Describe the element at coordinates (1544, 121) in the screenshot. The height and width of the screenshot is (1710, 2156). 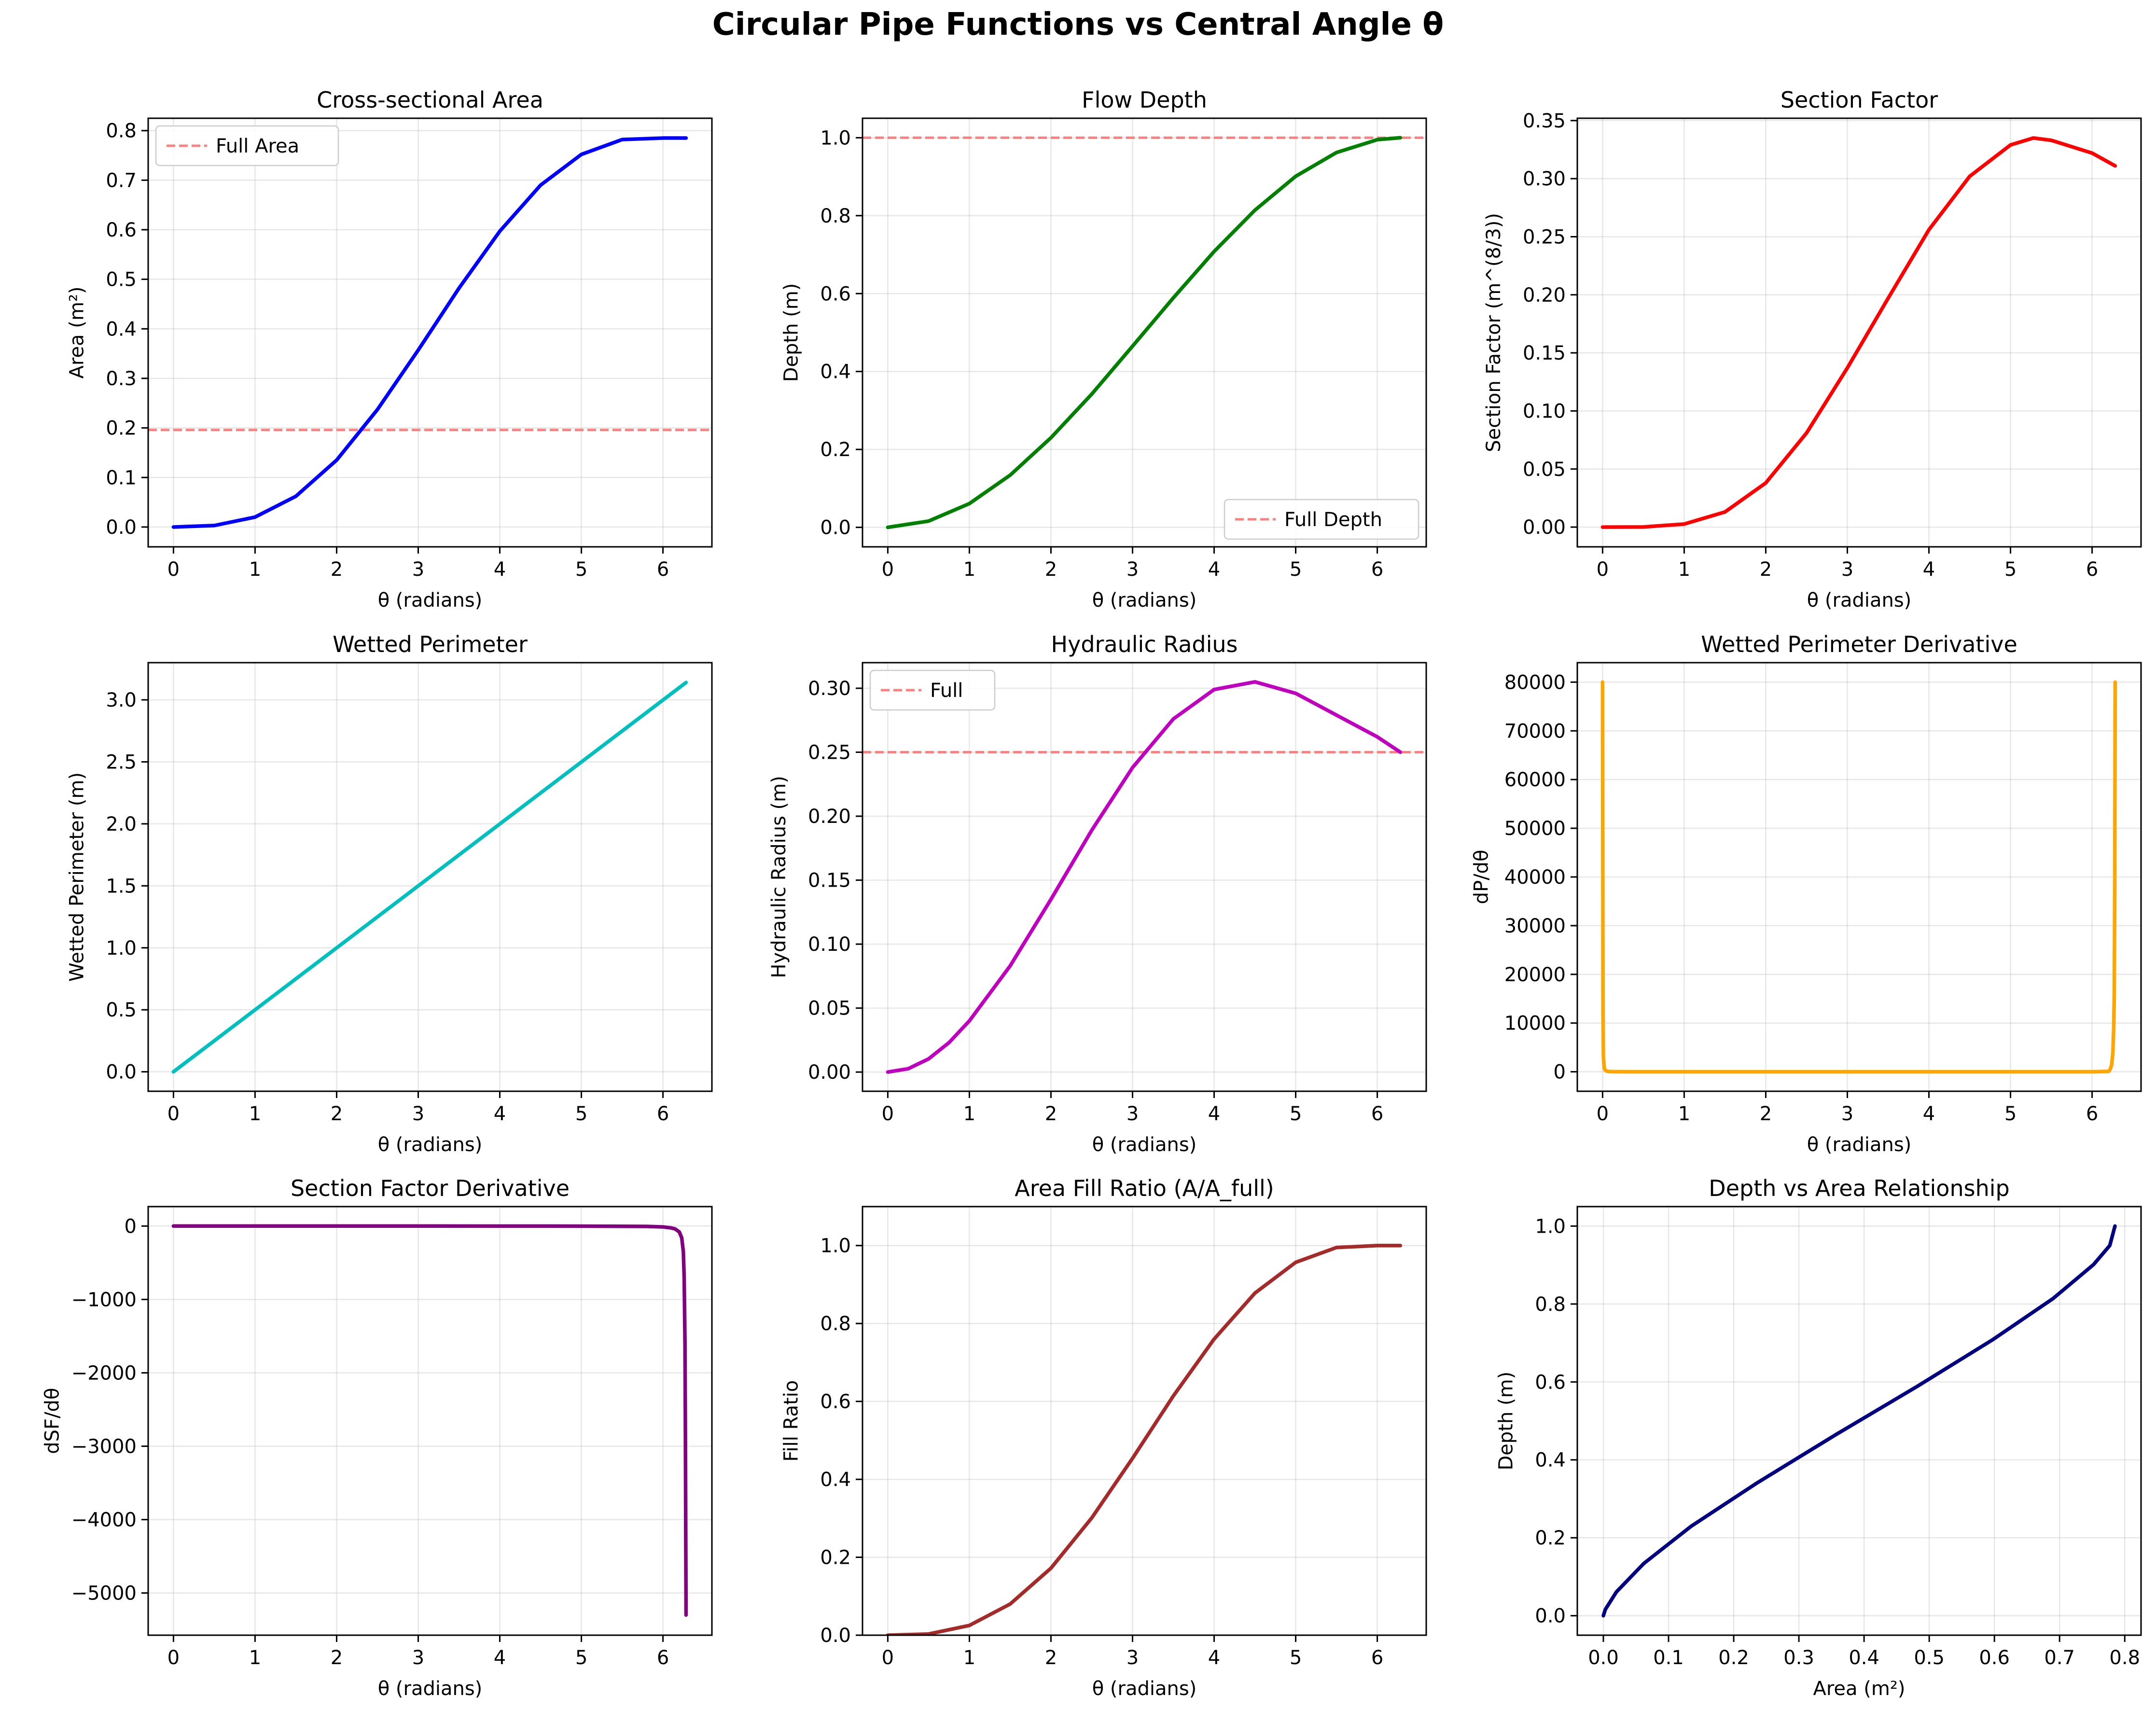
I see `y-tick-label: 0.35` at that location.